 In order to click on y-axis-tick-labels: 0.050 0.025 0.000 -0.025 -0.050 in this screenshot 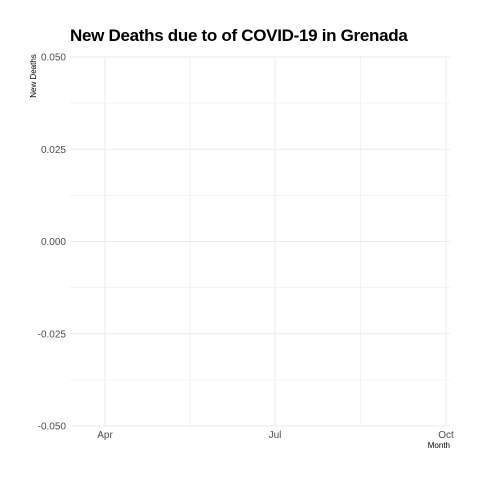, I will do `click(52, 243)`.